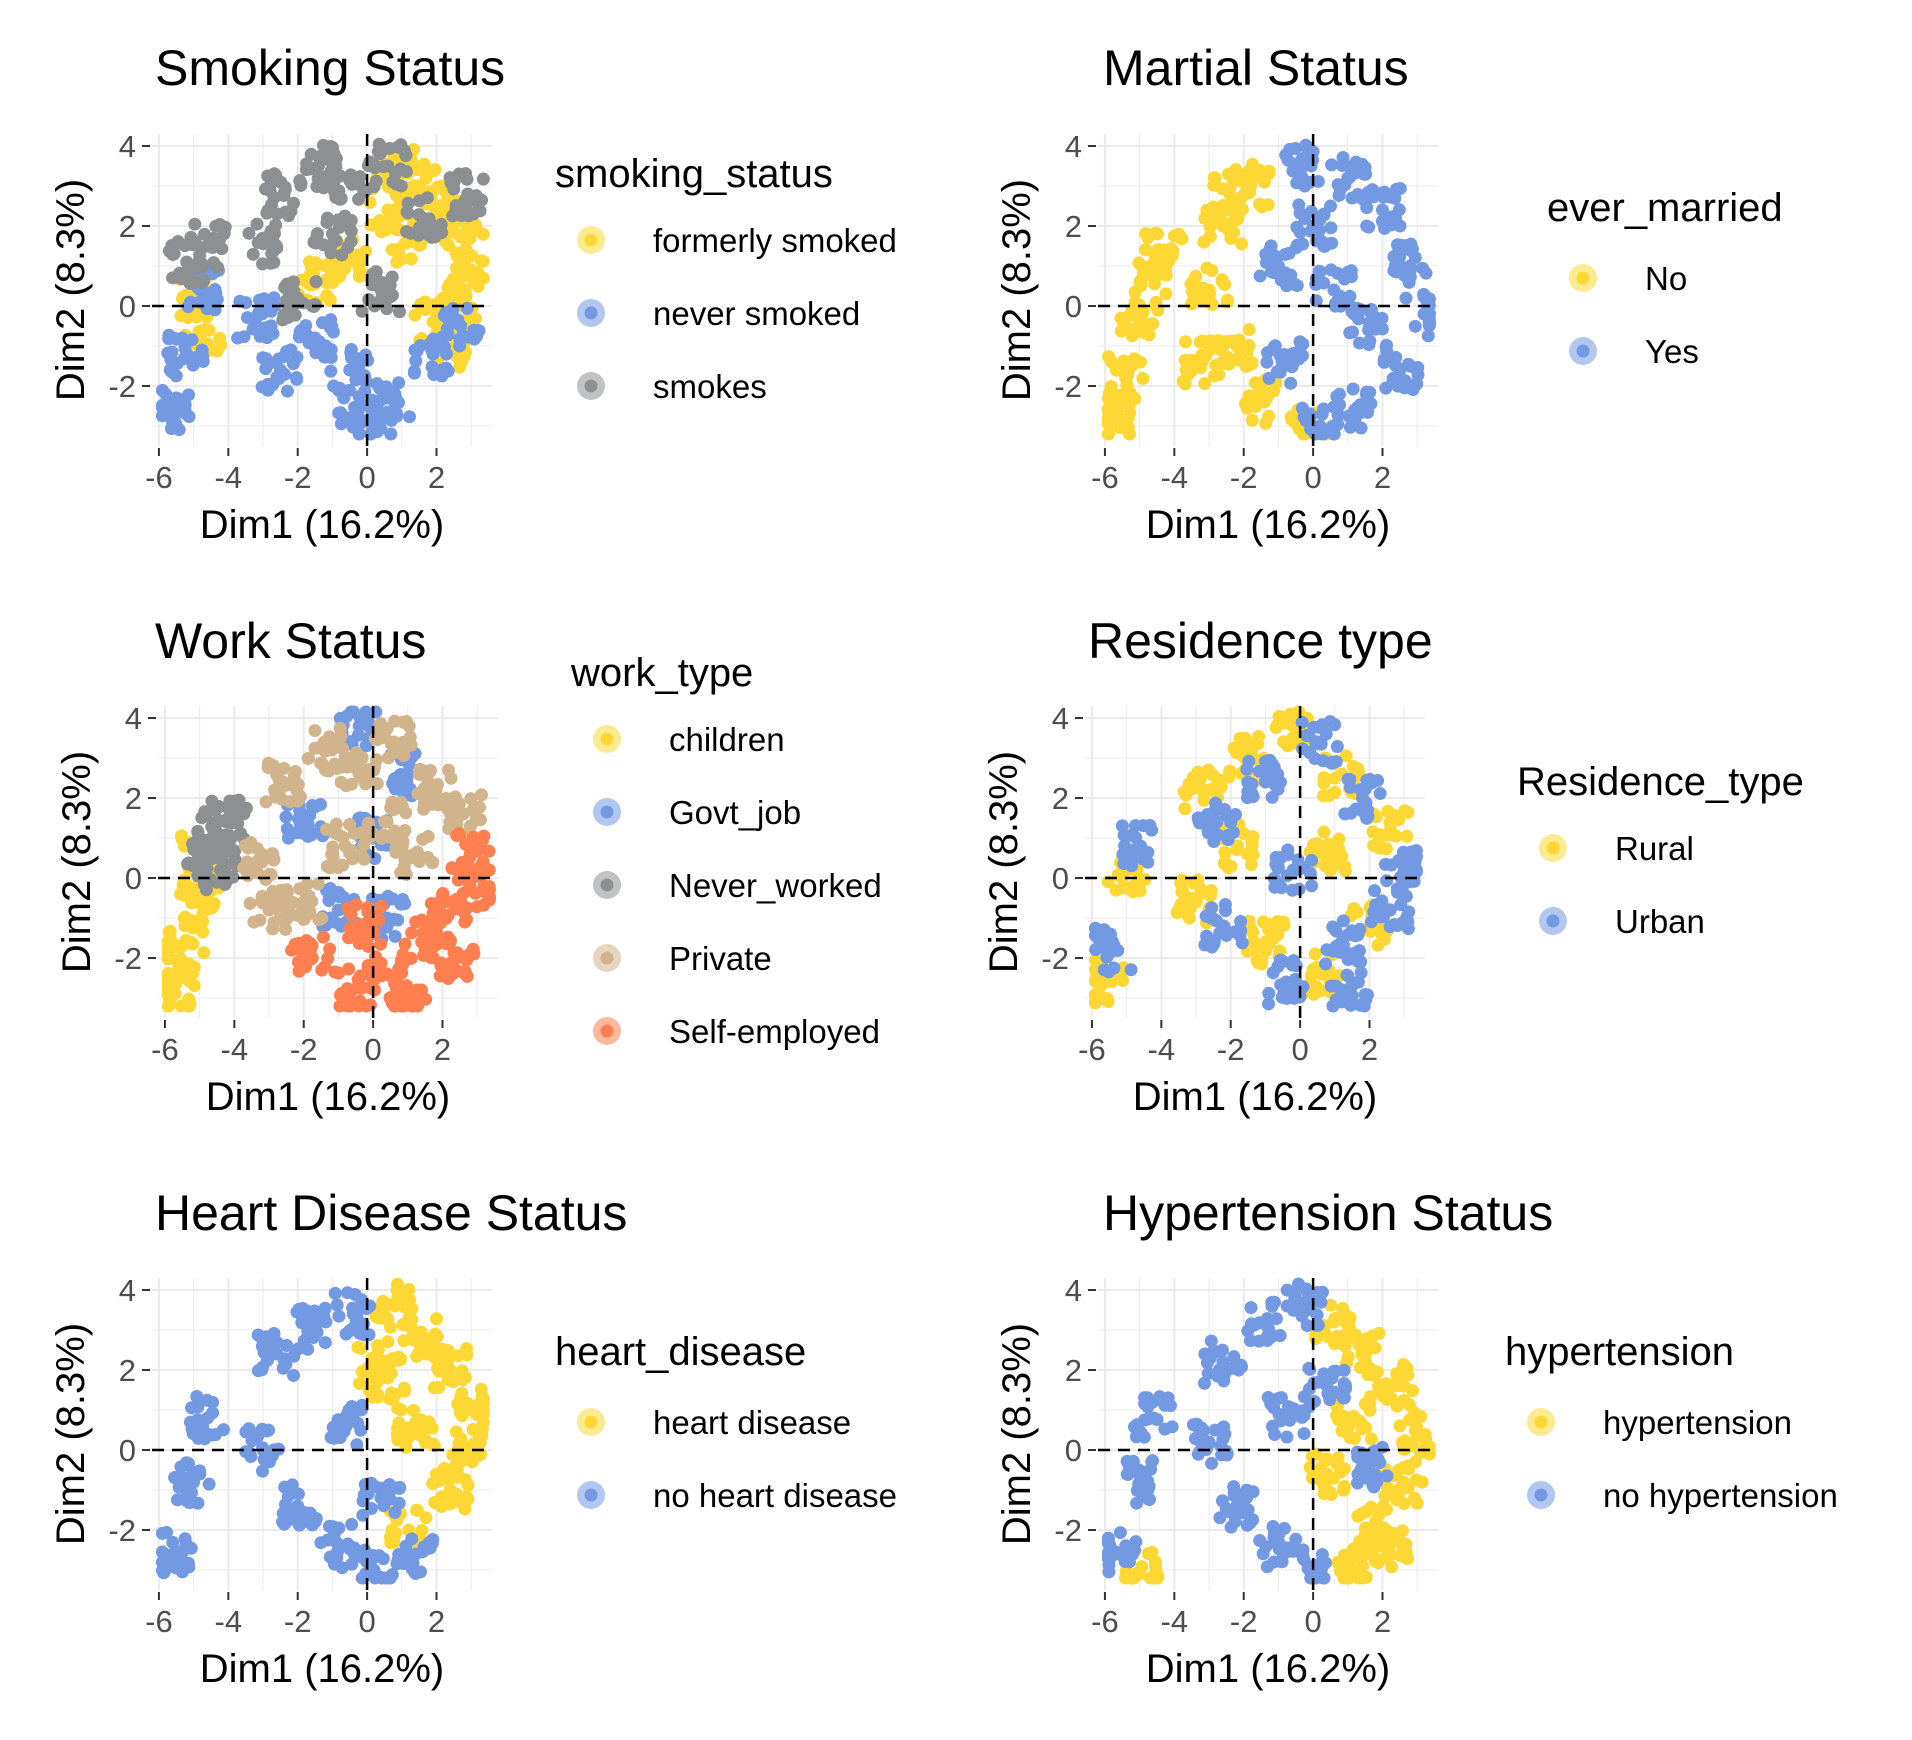 The image size is (1912, 1740). I want to click on legend-title: Residence_type, so click(1660, 782).